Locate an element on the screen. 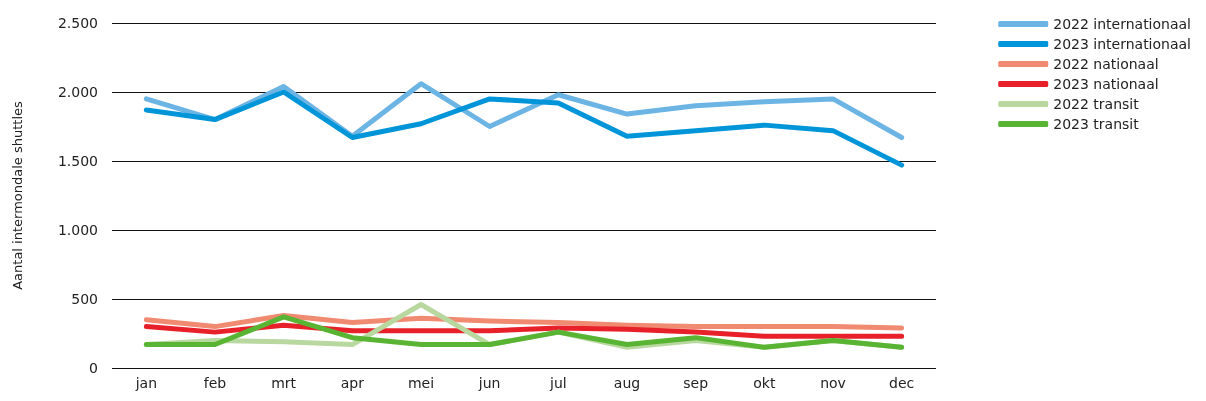 This screenshot has width=1206, height=401. y-tick-label: 1.500 is located at coordinates (77, 161).